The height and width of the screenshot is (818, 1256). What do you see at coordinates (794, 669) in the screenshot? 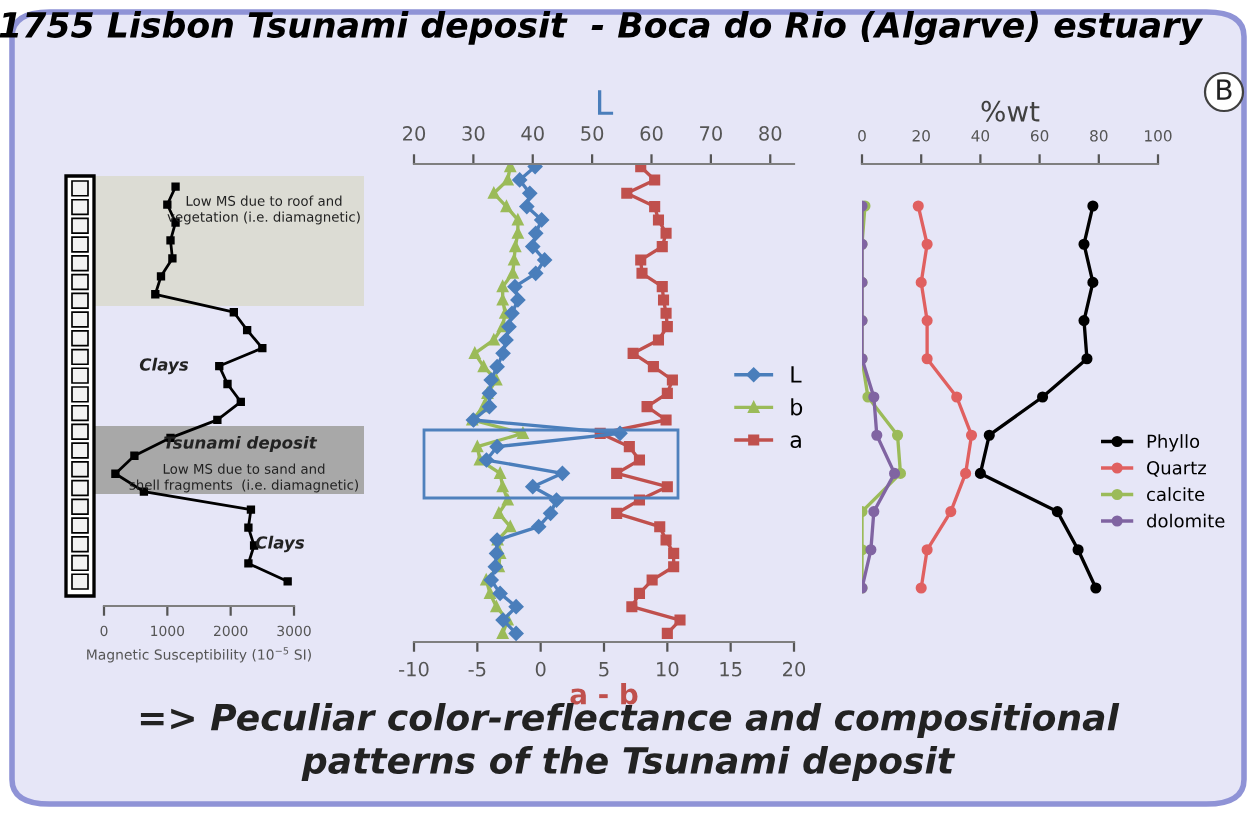
I see `x-tick-label: 20` at bounding box center [794, 669].